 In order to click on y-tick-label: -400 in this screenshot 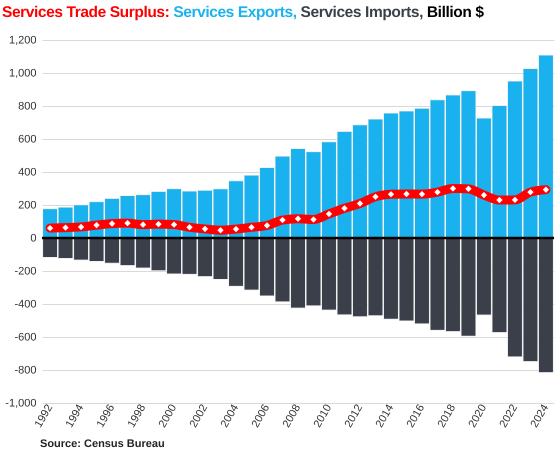, I will do `click(25, 304)`.